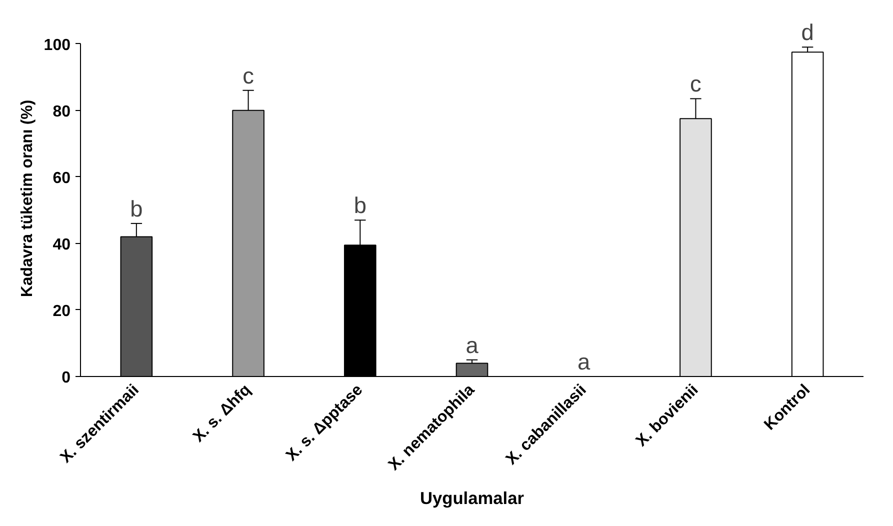 The height and width of the screenshot is (526, 893). Describe the element at coordinates (27, 199) in the screenshot. I see `y-axis-title: Kadavra tüketim oranı (%)` at that location.